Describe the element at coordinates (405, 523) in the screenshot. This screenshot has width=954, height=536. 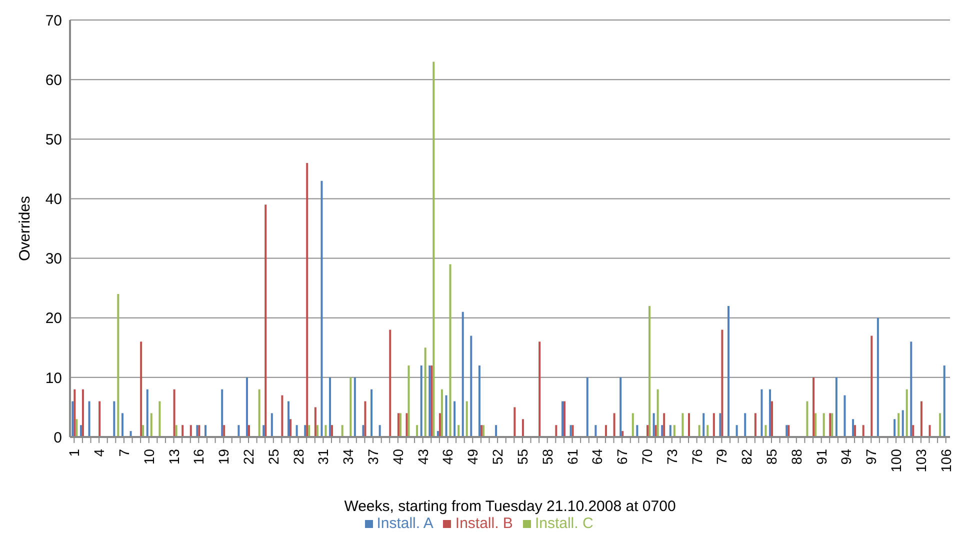
I see `legend-label: Install. A` at that location.